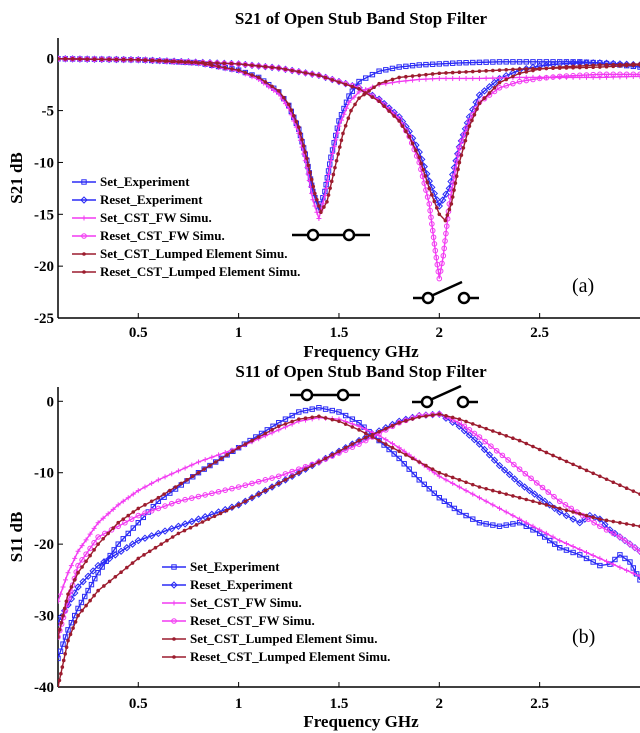 This screenshot has width=640, height=733. What do you see at coordinates (44, 474) in the screenshot?
I see `y-tick-label: -10` at bounding box center [44, 474].